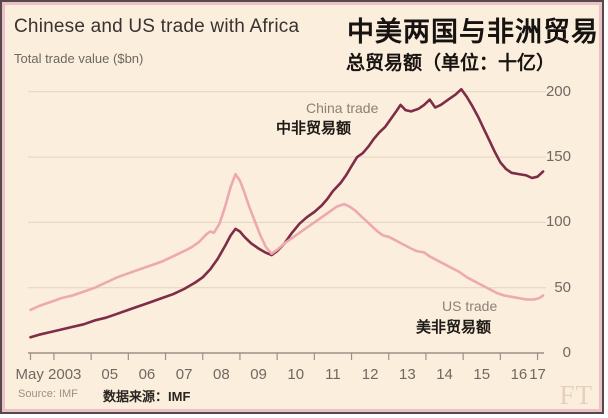  Describe the element at coordinates (296, 374) in the screenshot. I see `x-tick-label-10: 10` at that location.